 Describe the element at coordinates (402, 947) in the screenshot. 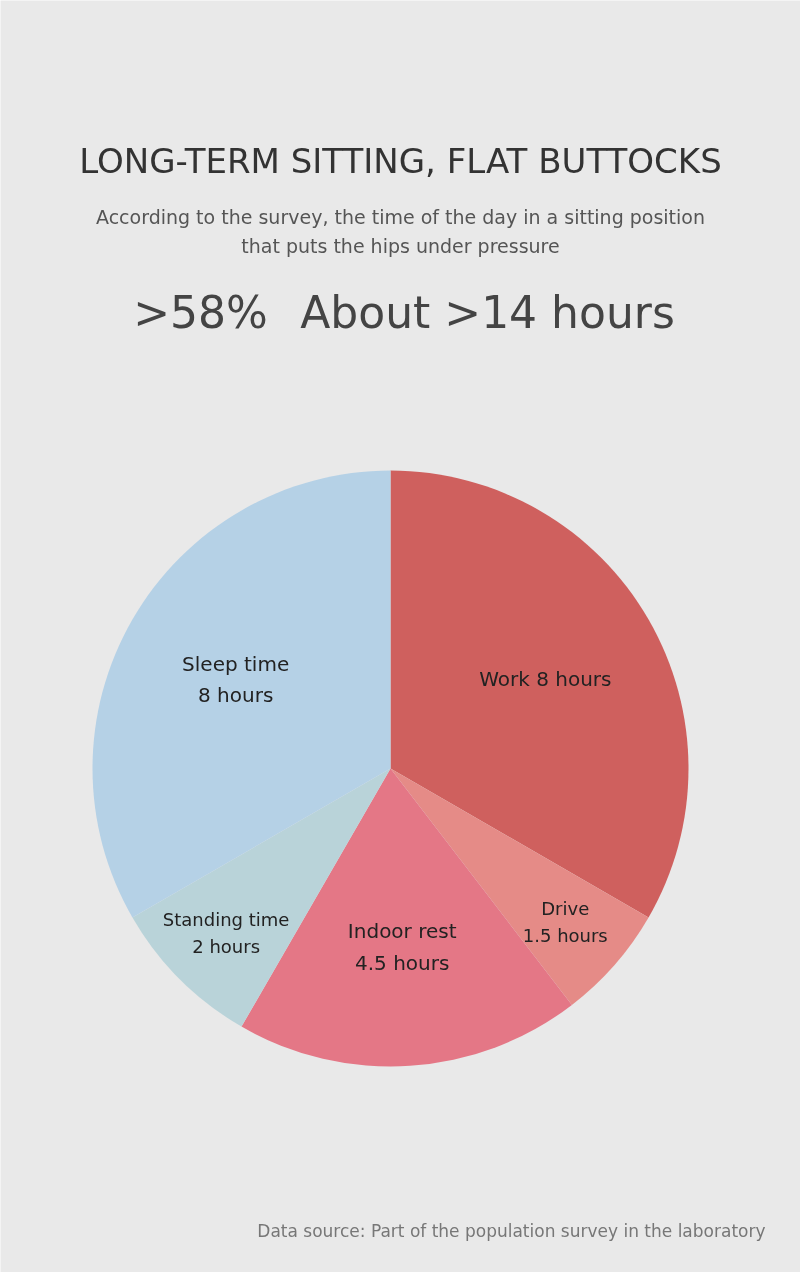

I see `slice-label: Indoor rest 4.5 hours` at that location.